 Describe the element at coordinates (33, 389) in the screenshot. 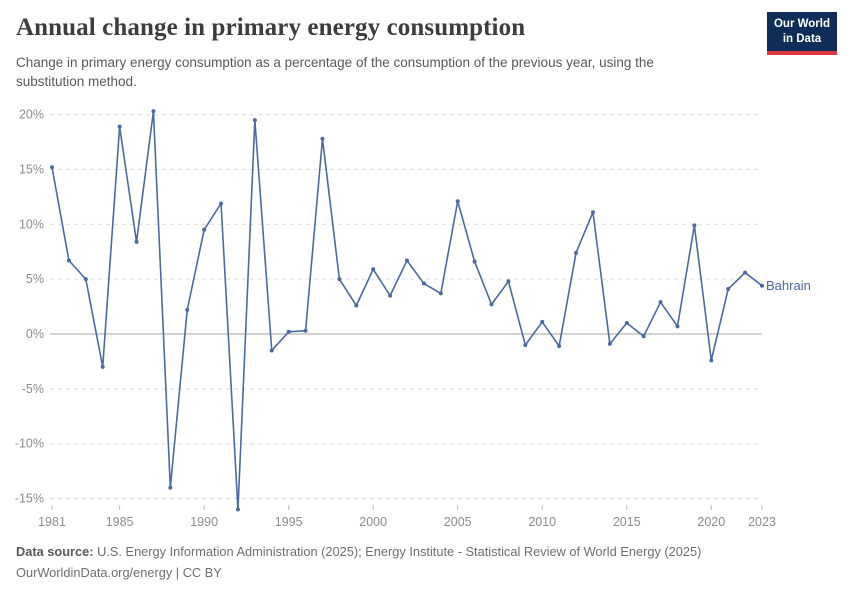

I see `y-tick-label: -5%` at that location.